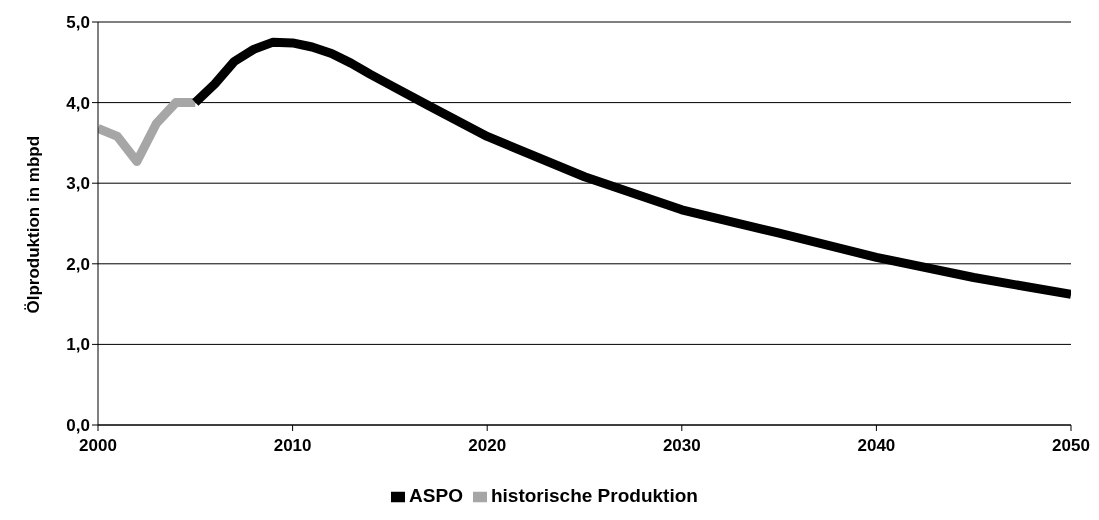 This screenshot has height=520, width=1099. What do you see at coordinates (78, 23) in the screenshot?
I see `y-tick-label: 5,0` at bounding box center [78, 23].